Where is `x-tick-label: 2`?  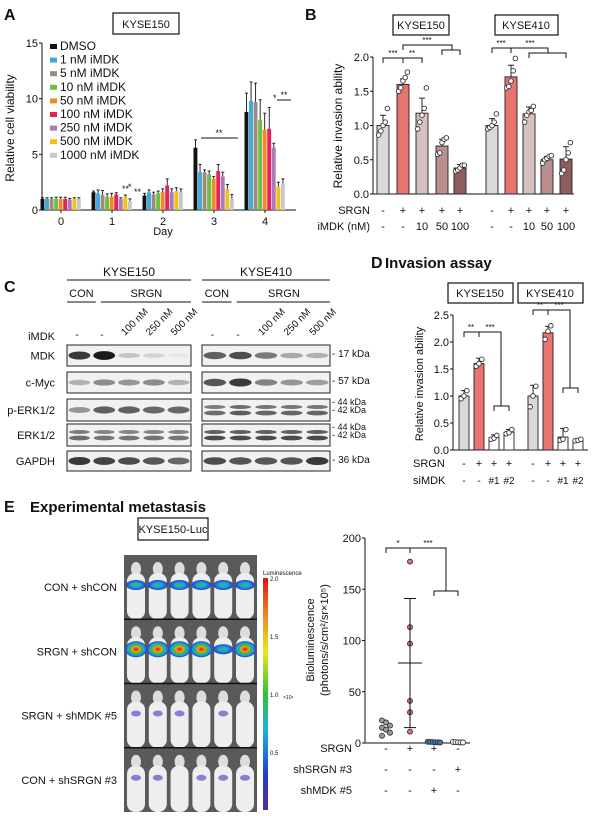 x-tick-label: 2 is located at coordinates (163, 222).